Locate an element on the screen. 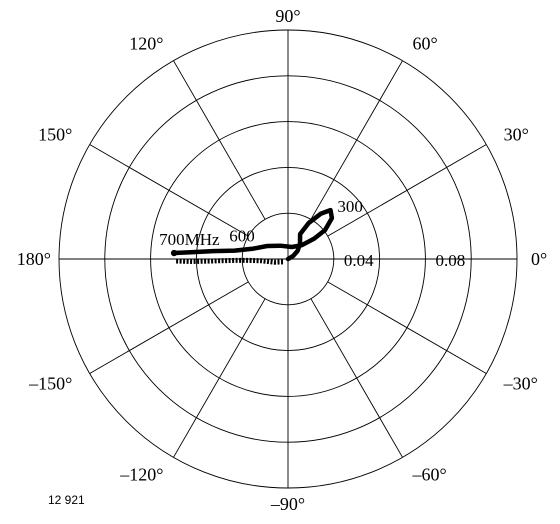 The width and height of the screenshot is (560, 524). angle-label: 30° is located at coordinates (516, 135).